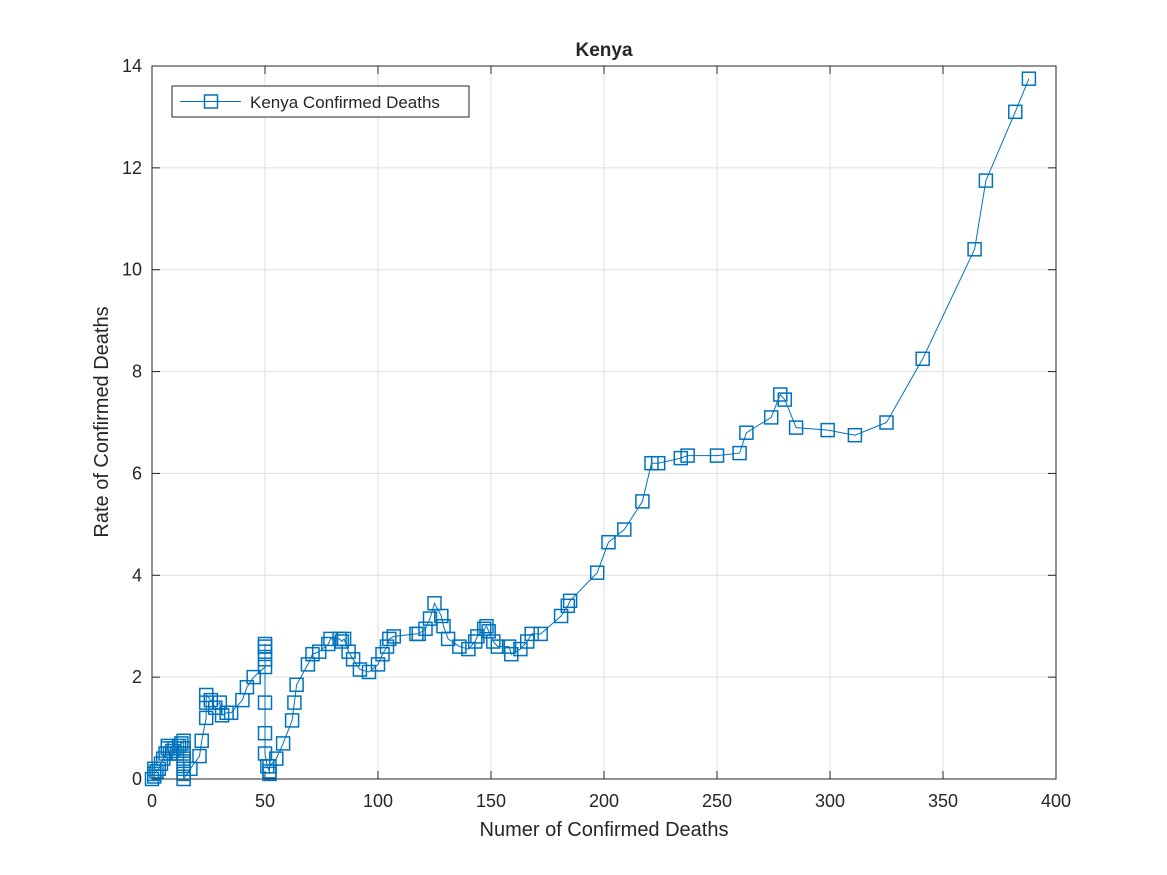 The height and width of the screenshot is (875, 1167). I want to click on chart-title: Kenya, so click(603, 50).